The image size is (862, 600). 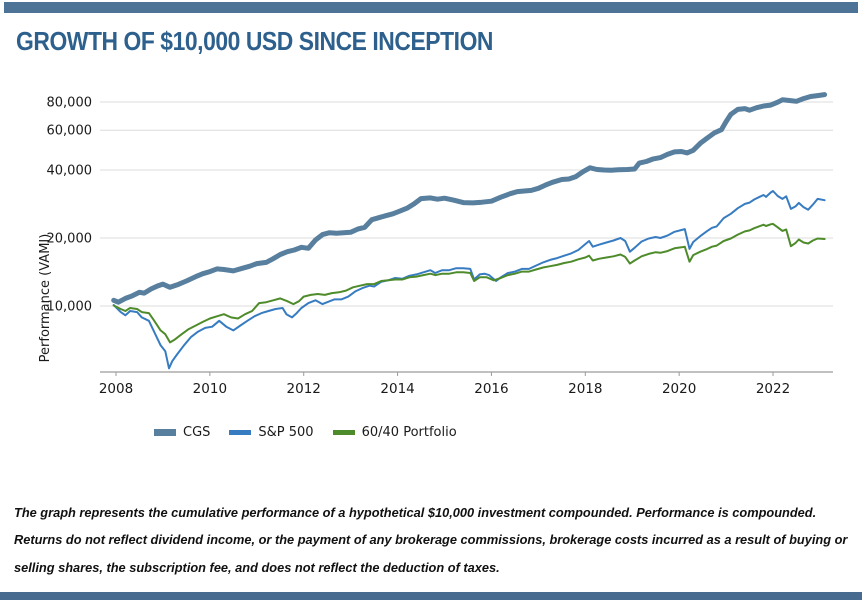 I want to click on y-tick-label: 20,000, so click(x=70, y=239).